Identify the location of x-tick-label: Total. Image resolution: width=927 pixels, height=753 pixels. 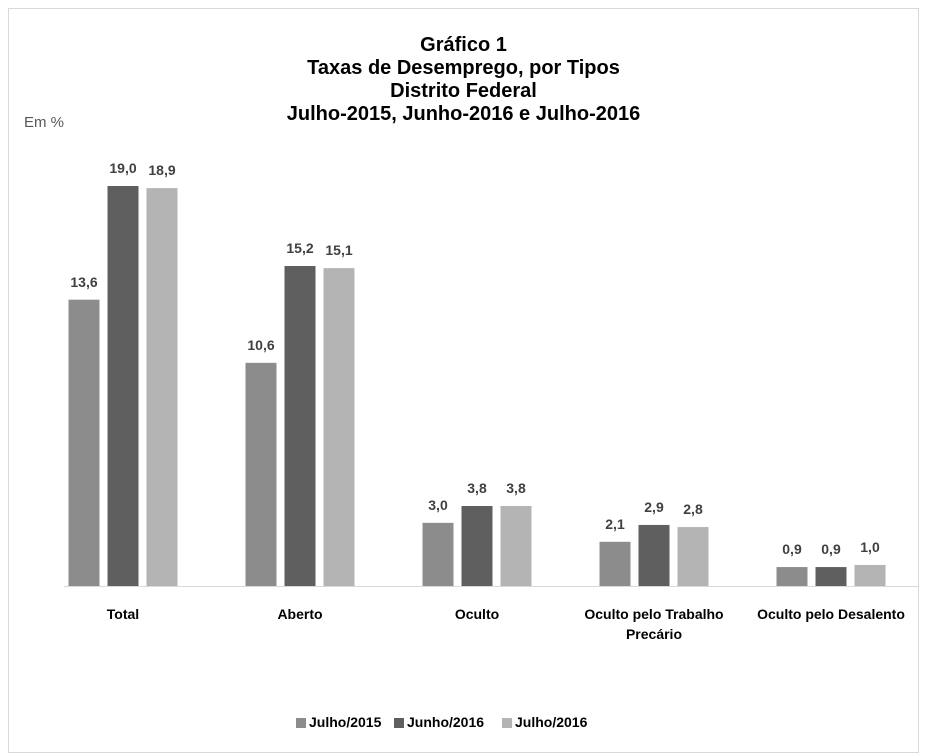
(123, 614).